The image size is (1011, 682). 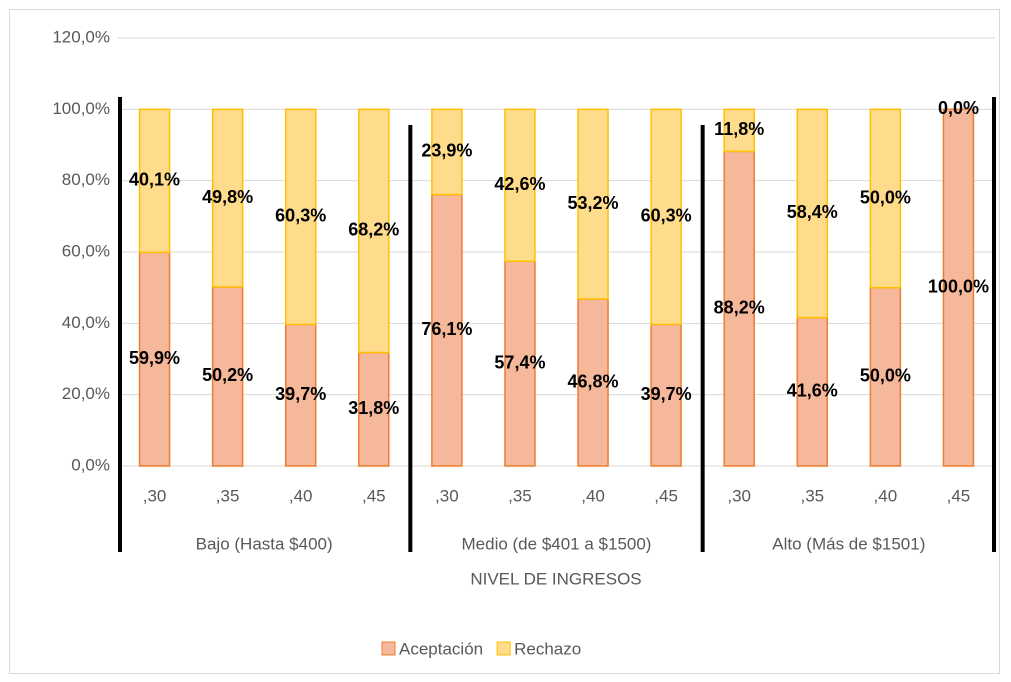 I want to click on data-label: 31,8%, so click(x=373, y=408).